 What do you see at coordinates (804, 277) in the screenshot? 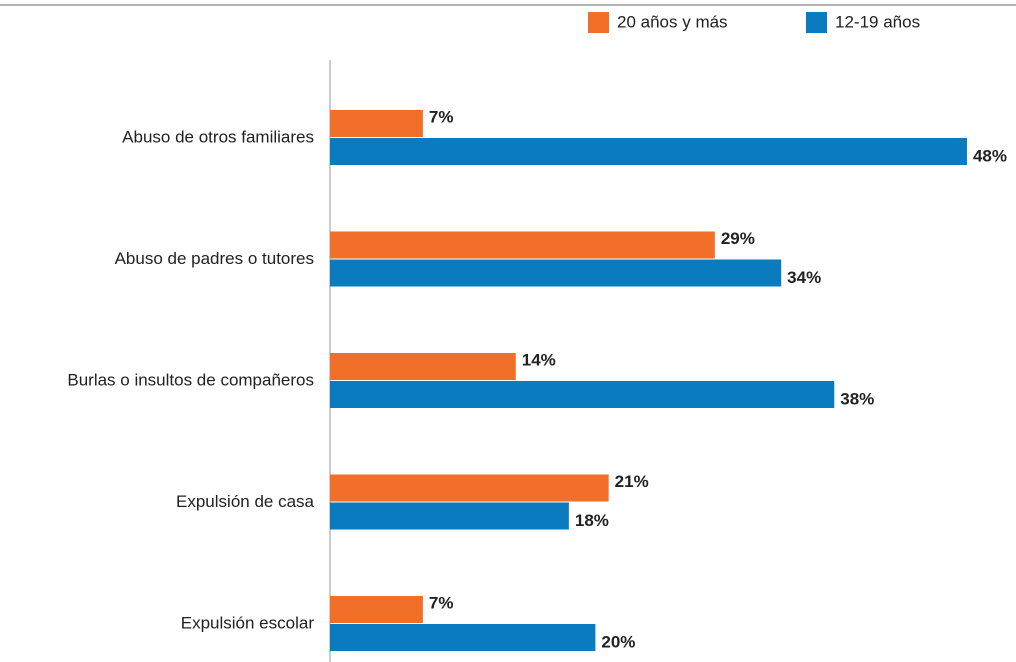
I see `value-label: 34%` at bounding box center [804, 277].